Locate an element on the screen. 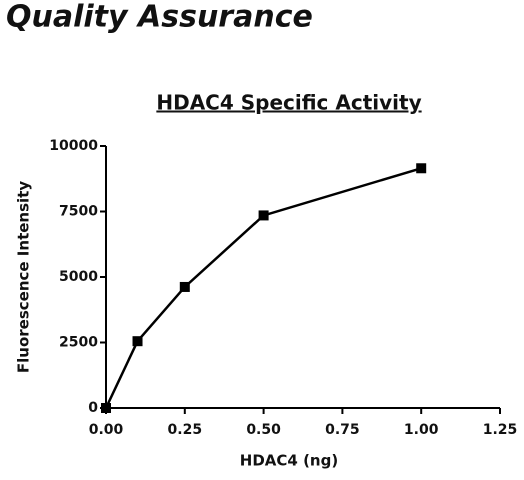 Image resolution: width=524 pixels, height=480 pixels. x-tick-label: 0.75 is located at coordinates (342, 430).